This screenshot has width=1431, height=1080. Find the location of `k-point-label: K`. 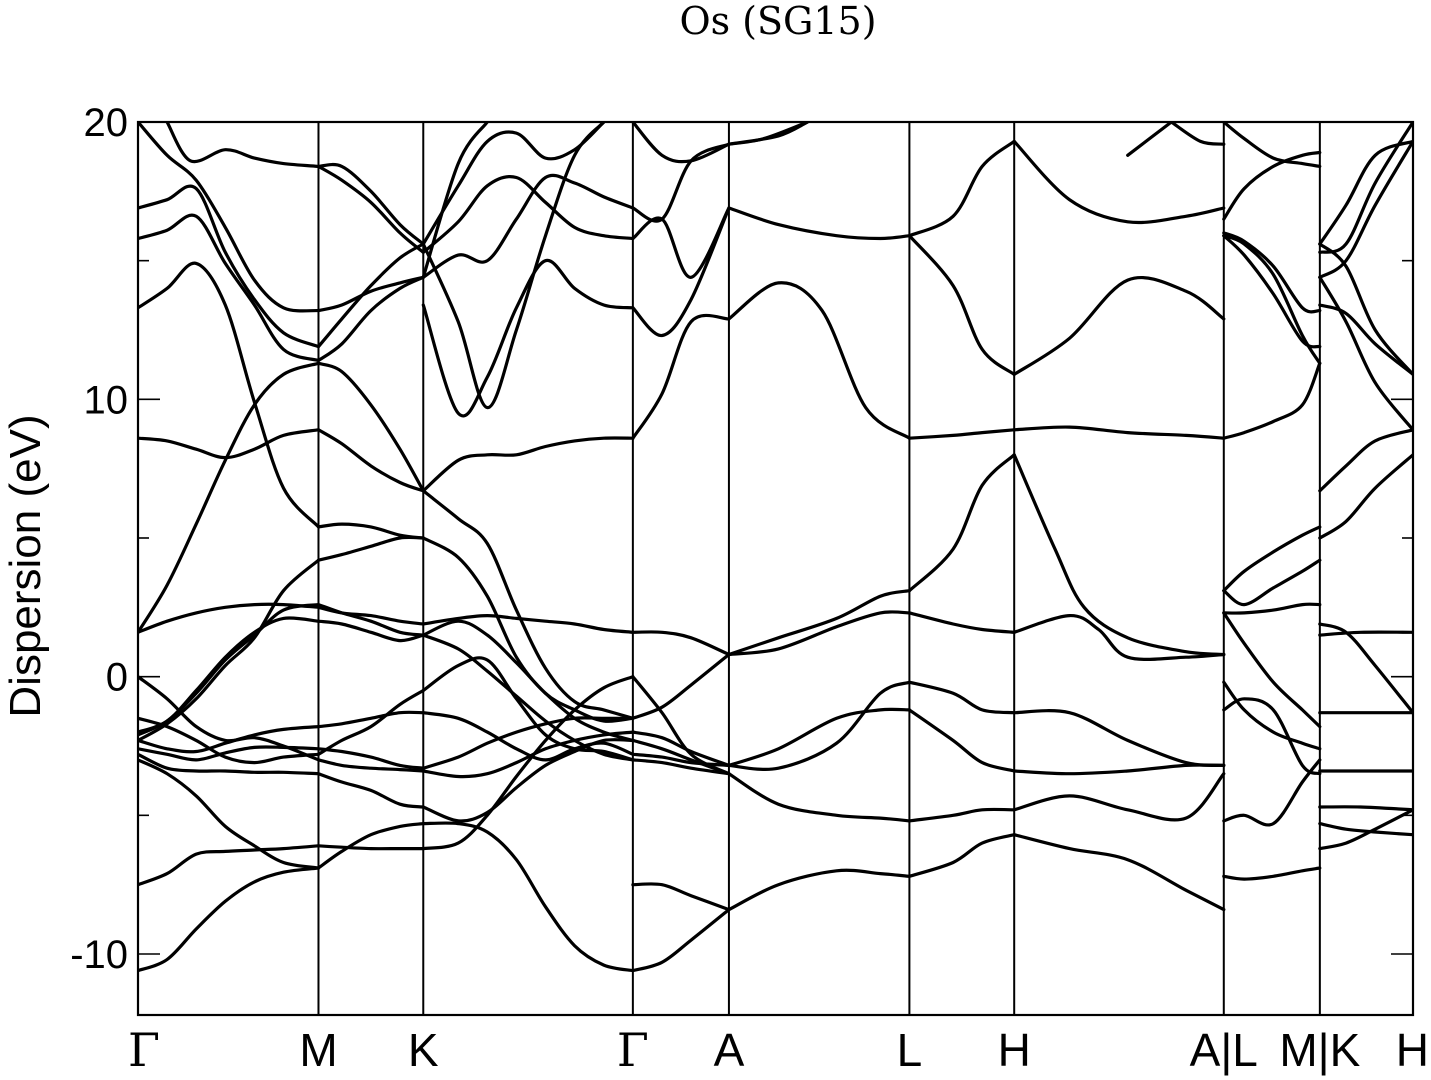

k-point-label: K is located at coordinates (423, 1050).